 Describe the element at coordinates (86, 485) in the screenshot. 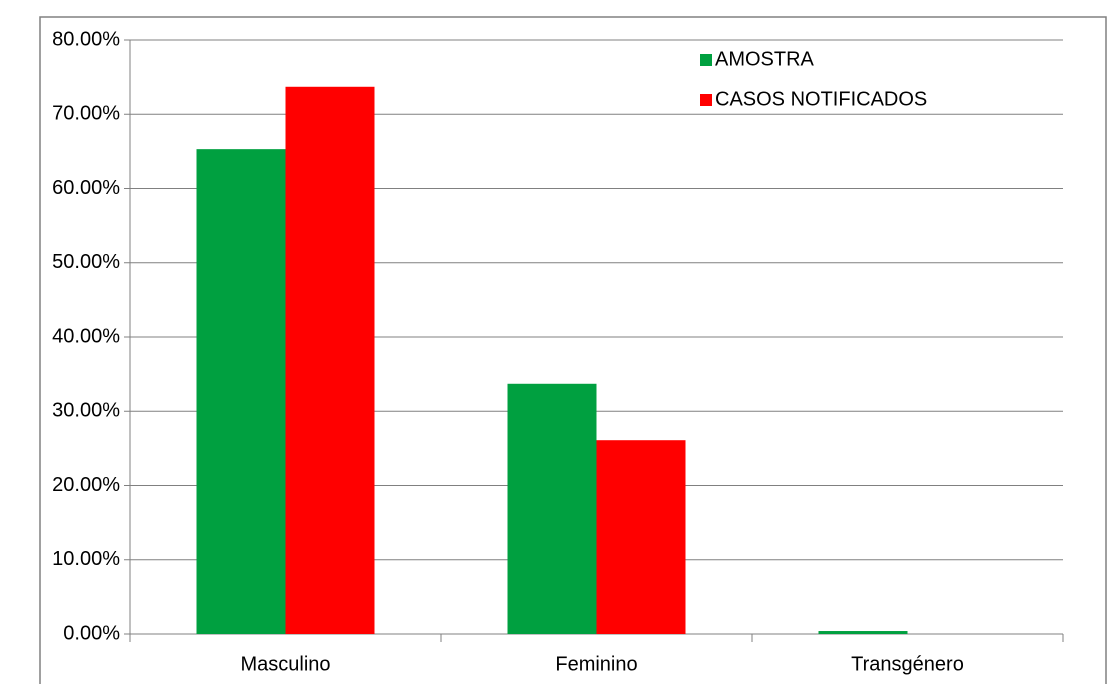

I see `y-tick-label: 20.00%` at that location.